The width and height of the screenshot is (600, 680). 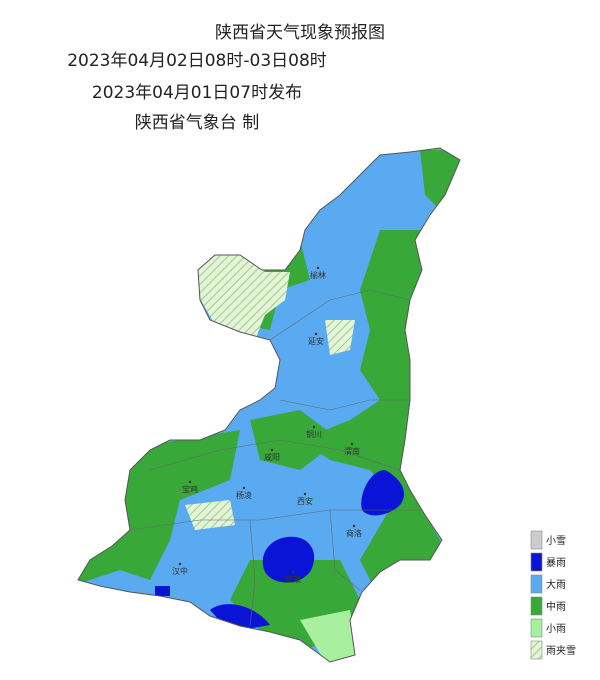 What do you see at coordinates (197, 61) in the screenshot?
I see `period: 2023年04月02日08时-03日08时` at bounding box center [197, 61].